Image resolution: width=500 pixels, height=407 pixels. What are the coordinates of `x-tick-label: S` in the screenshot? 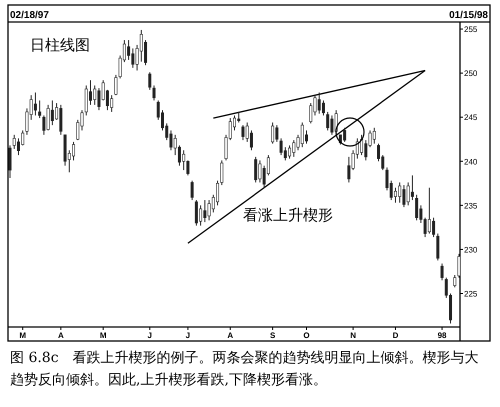 It's located at (273, 335).